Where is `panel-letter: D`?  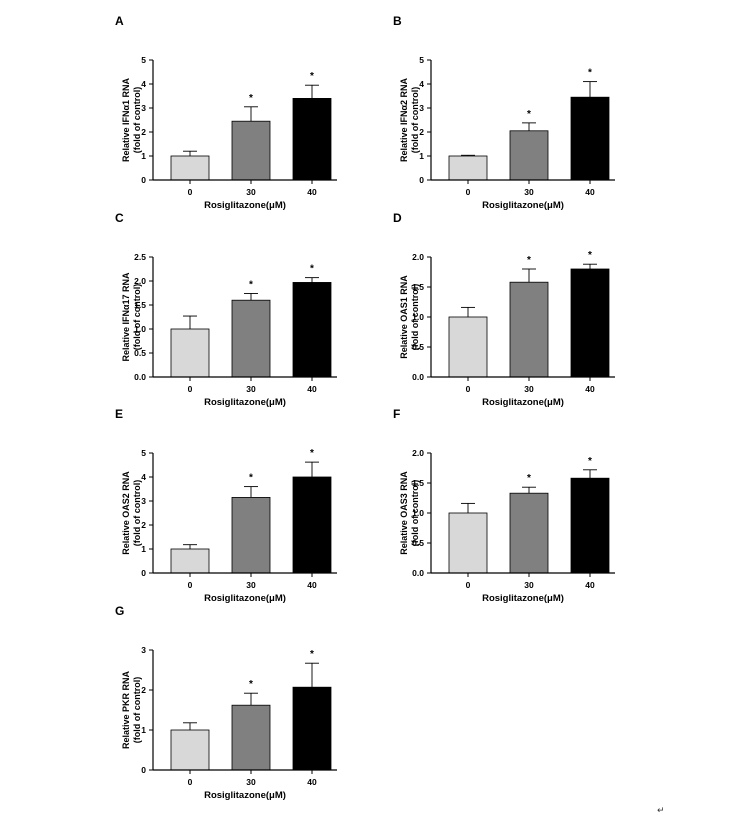
panel-letter: D is located at coordinates (397, 218).